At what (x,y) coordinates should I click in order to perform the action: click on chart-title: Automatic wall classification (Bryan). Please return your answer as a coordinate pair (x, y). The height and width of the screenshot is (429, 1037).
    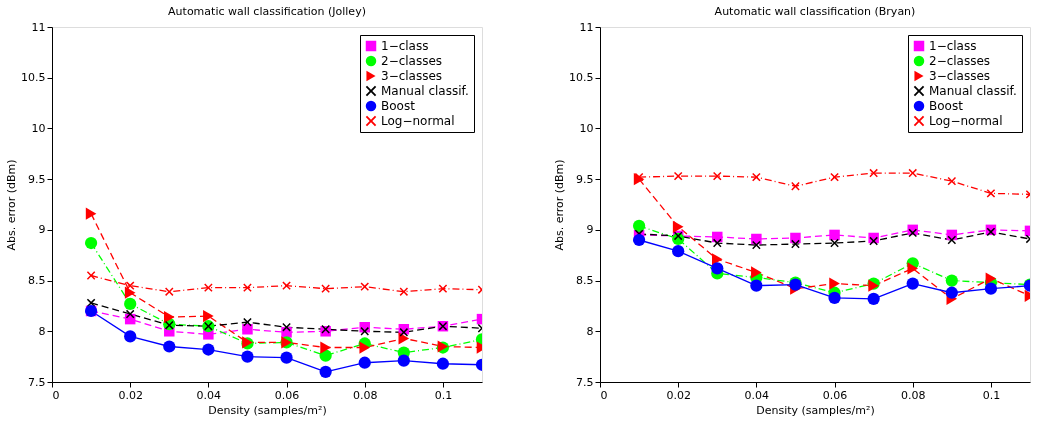
    Looking at the image, I should click on (815, 11).